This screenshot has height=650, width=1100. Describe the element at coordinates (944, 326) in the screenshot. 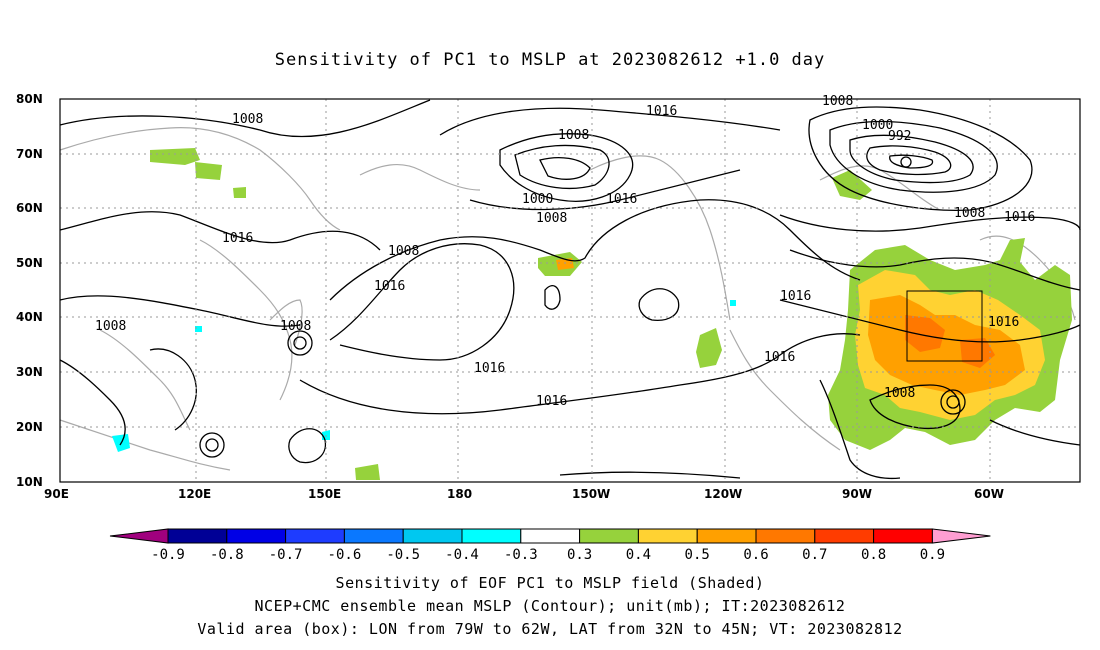

I see `valid-area-box` at that location.